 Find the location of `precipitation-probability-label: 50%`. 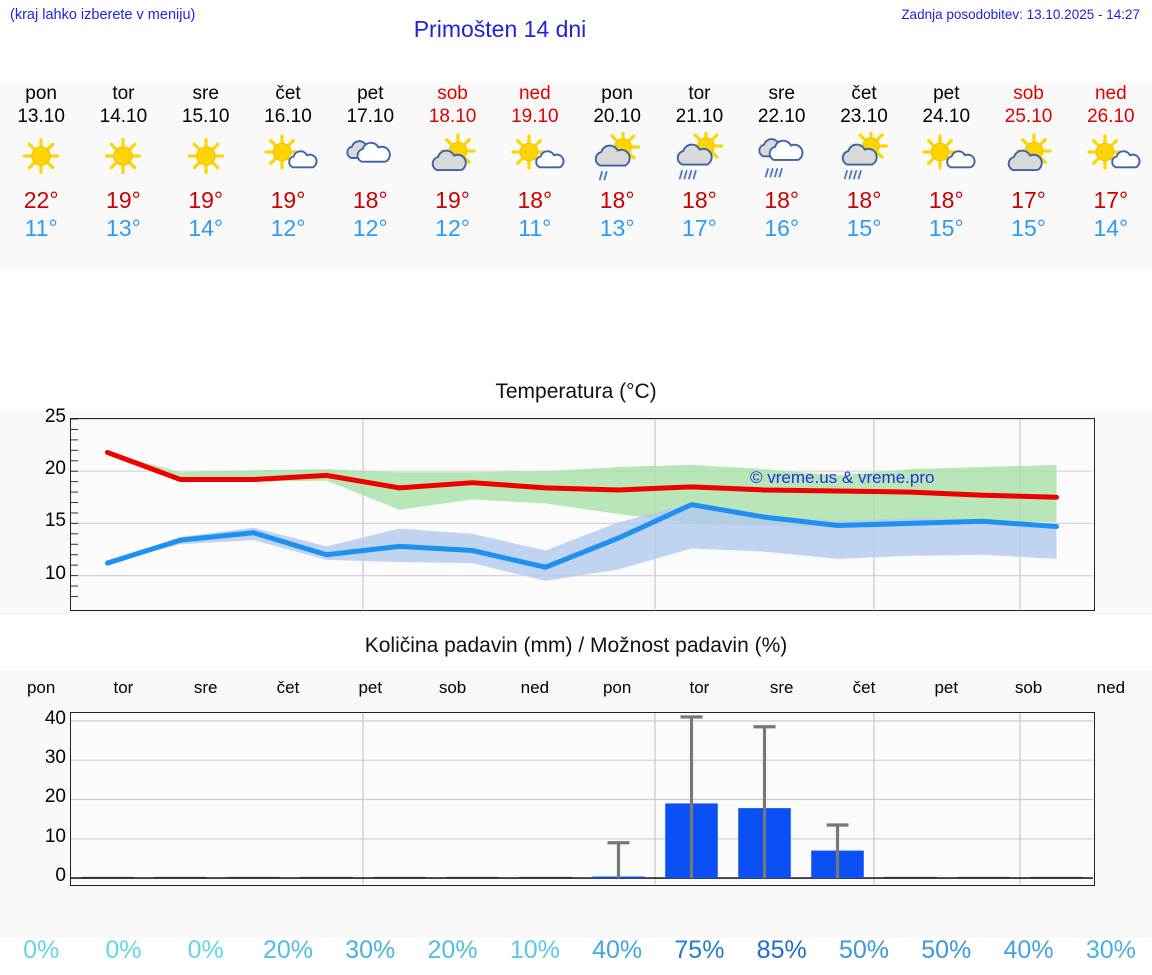

precipitation-probability-label: 50% is located at coordinates (864, 950).